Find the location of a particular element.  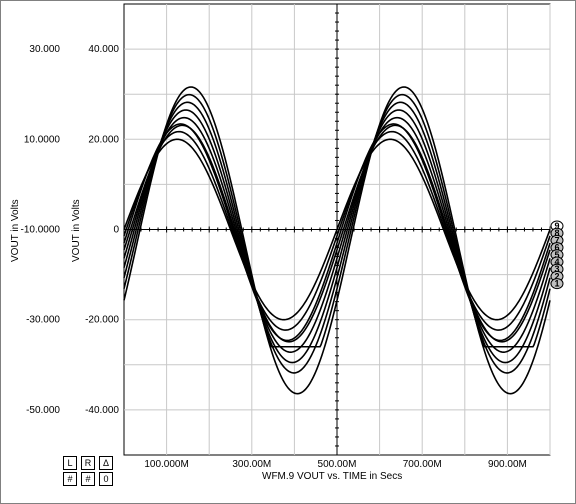

right-axis-tick-label: 0 is located at coordinates (116, 230).